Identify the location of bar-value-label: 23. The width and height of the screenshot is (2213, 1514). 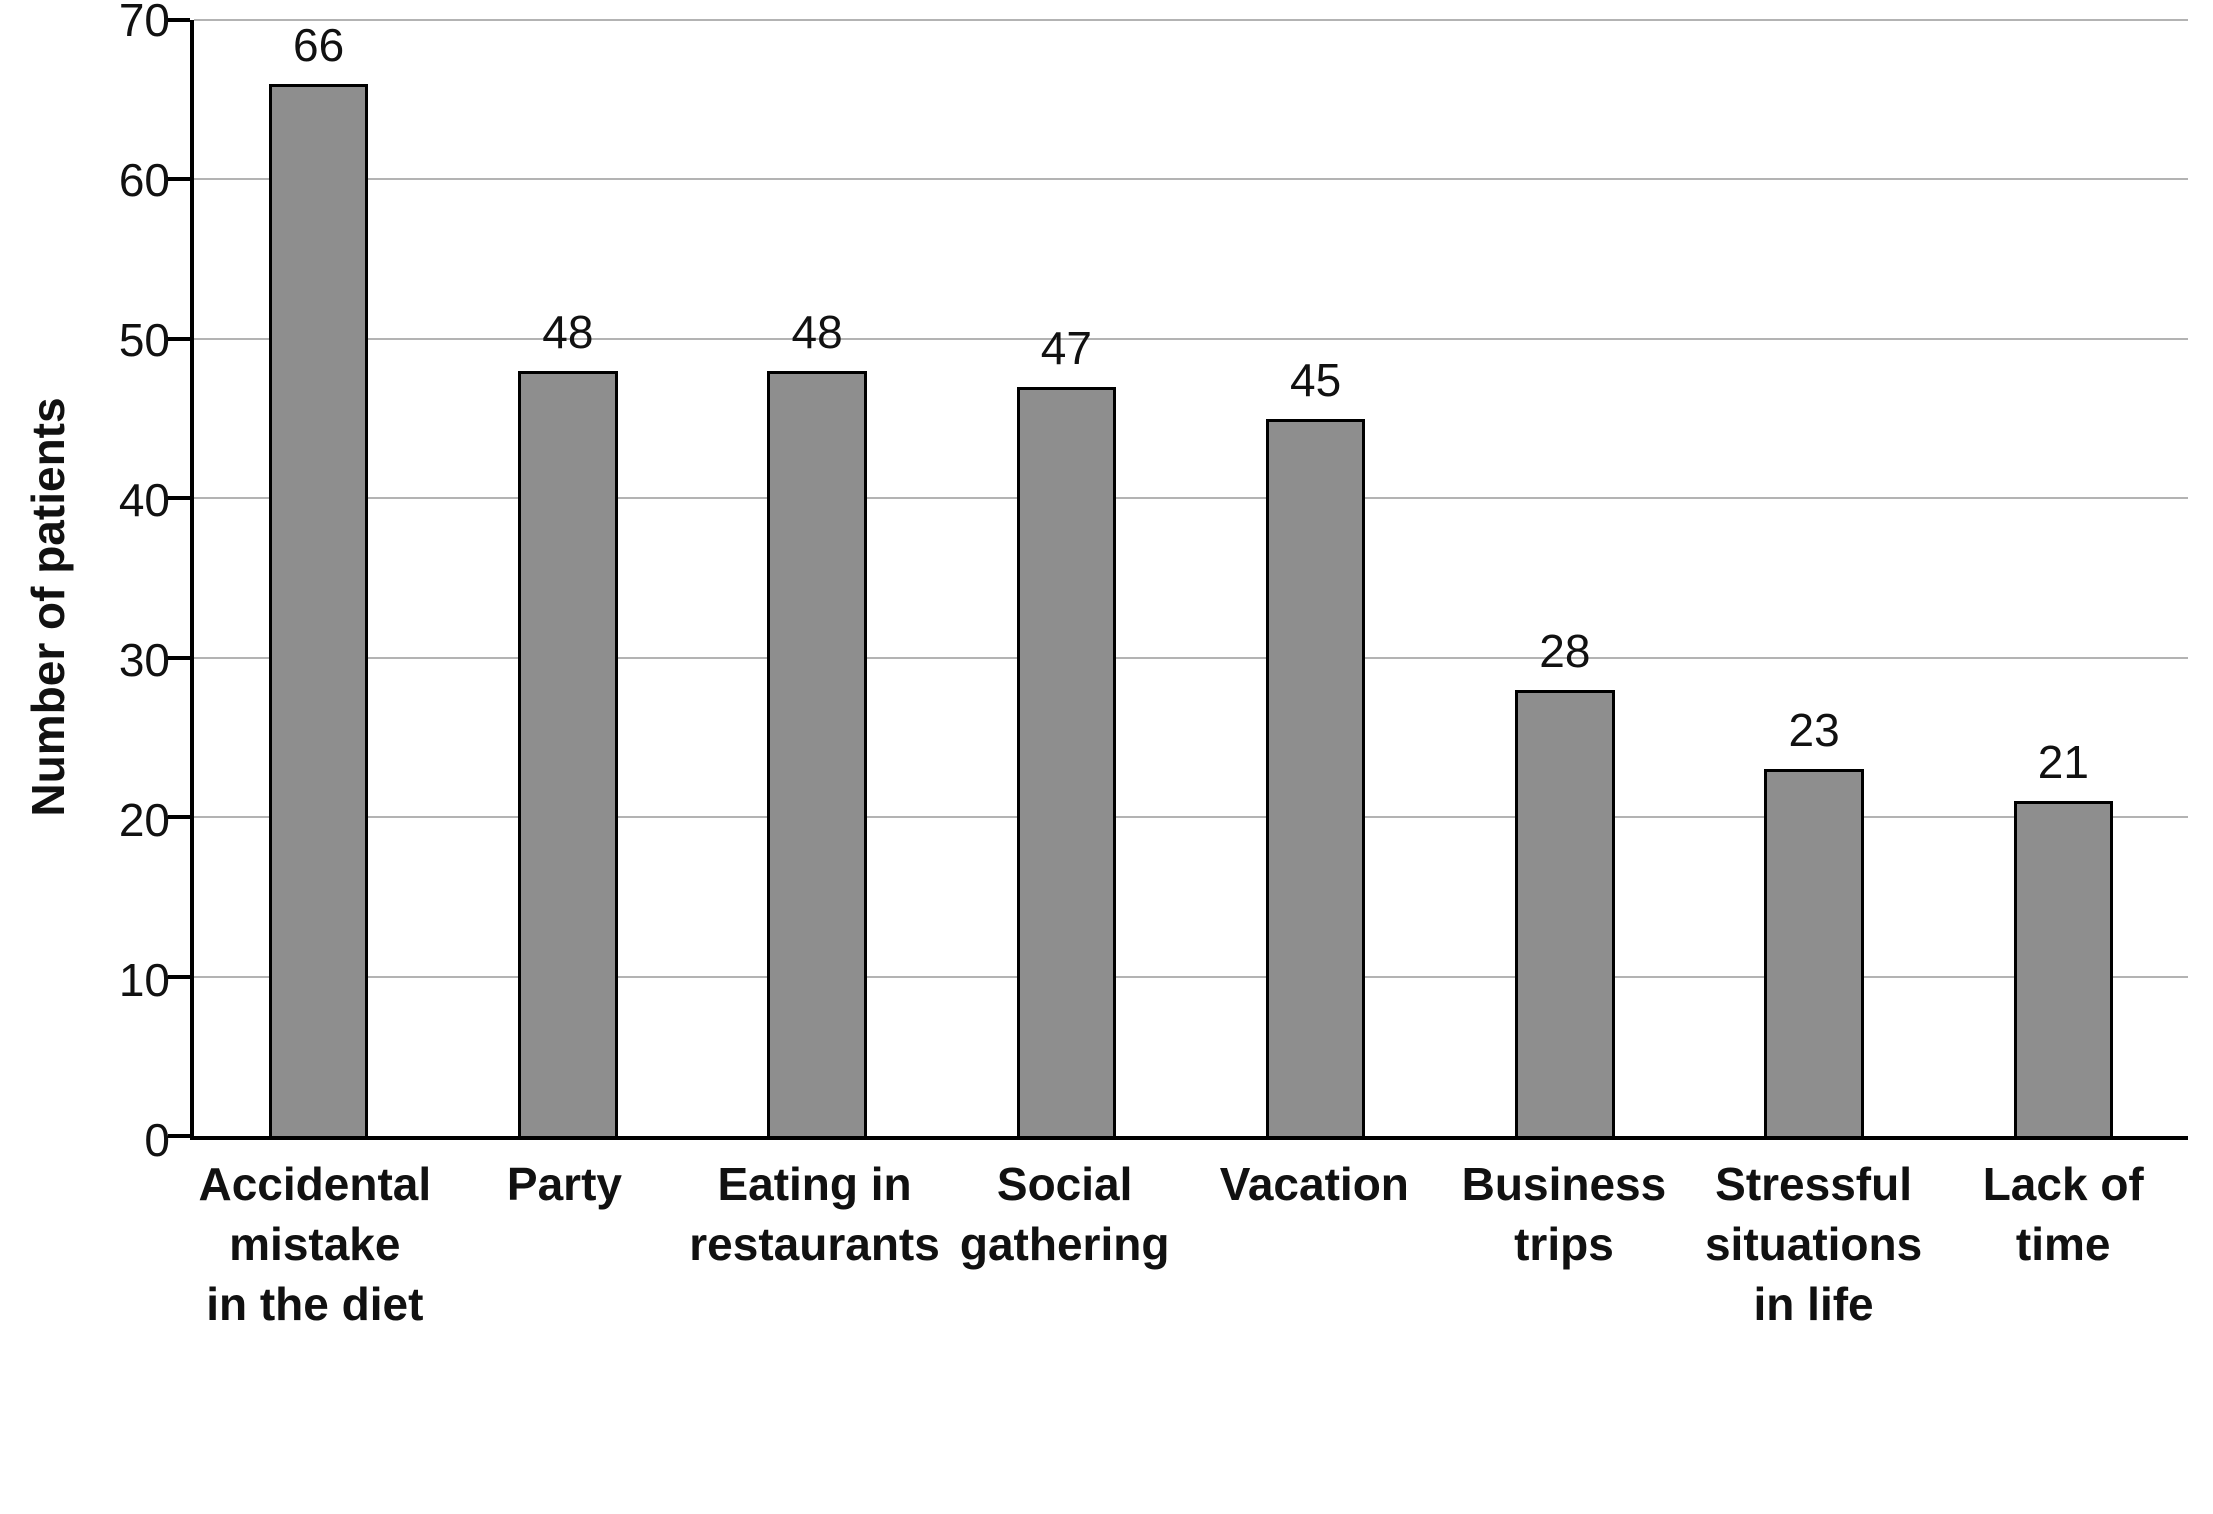
(1814, 730).